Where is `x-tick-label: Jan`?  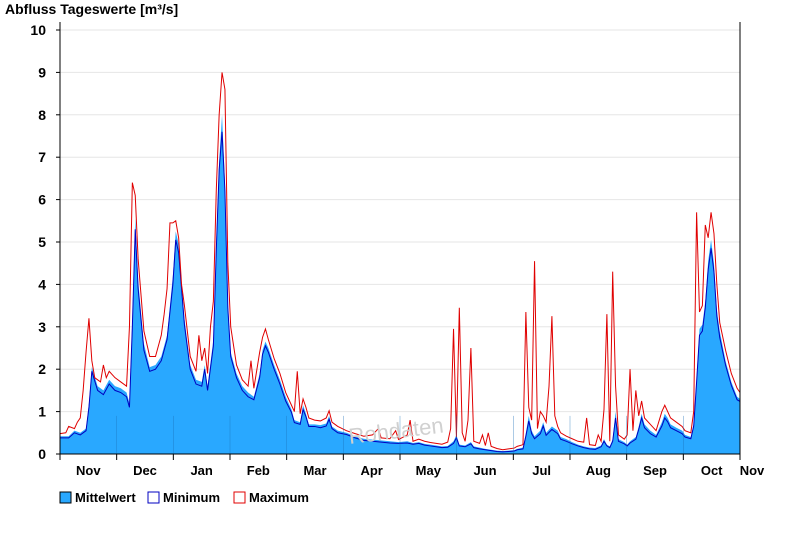 x-tick-label: Jan is located at coordinates (201, 470).